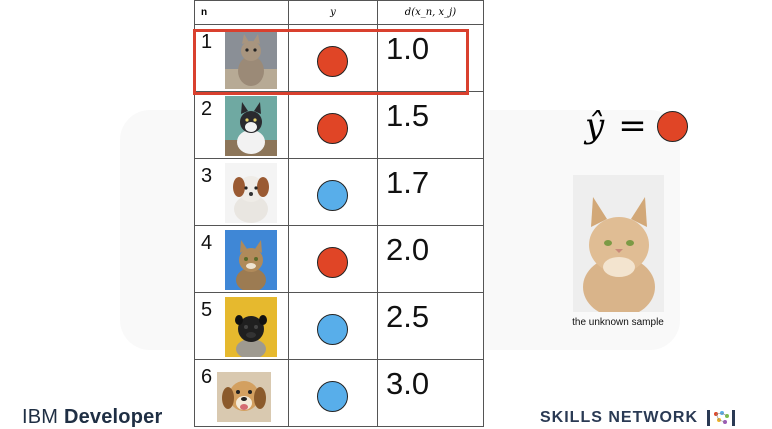  Describe the element at coordinates (207, 42) in the screenshot. I see `row-index: 1` at that location.